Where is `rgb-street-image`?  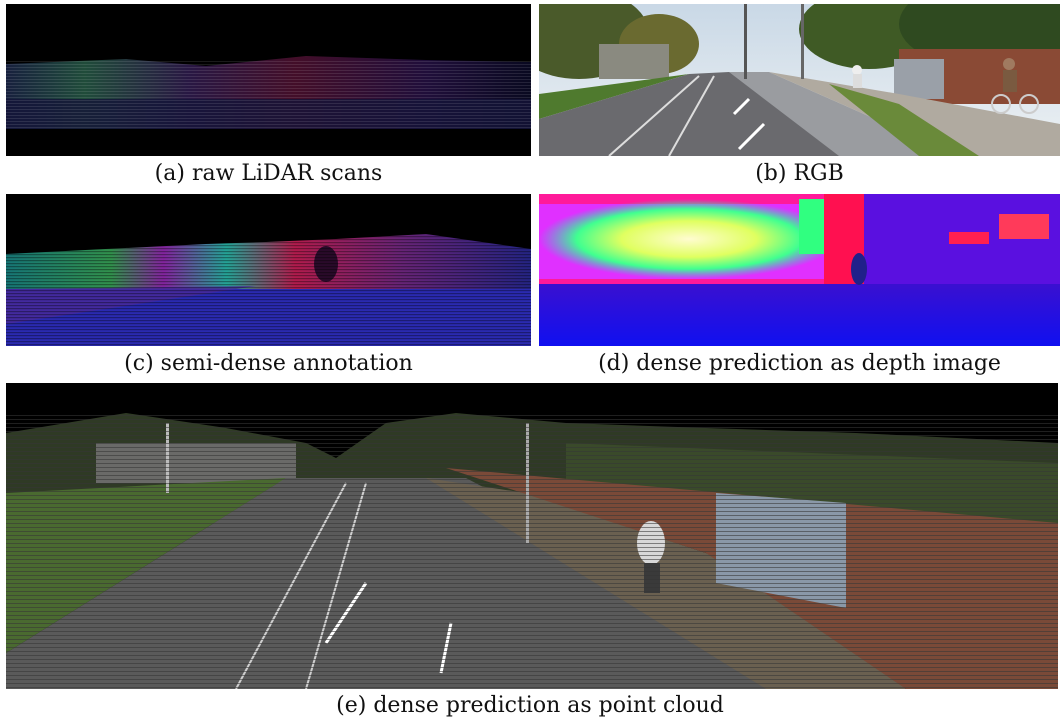
rgb-street-image is located at coordinates (799, 80).